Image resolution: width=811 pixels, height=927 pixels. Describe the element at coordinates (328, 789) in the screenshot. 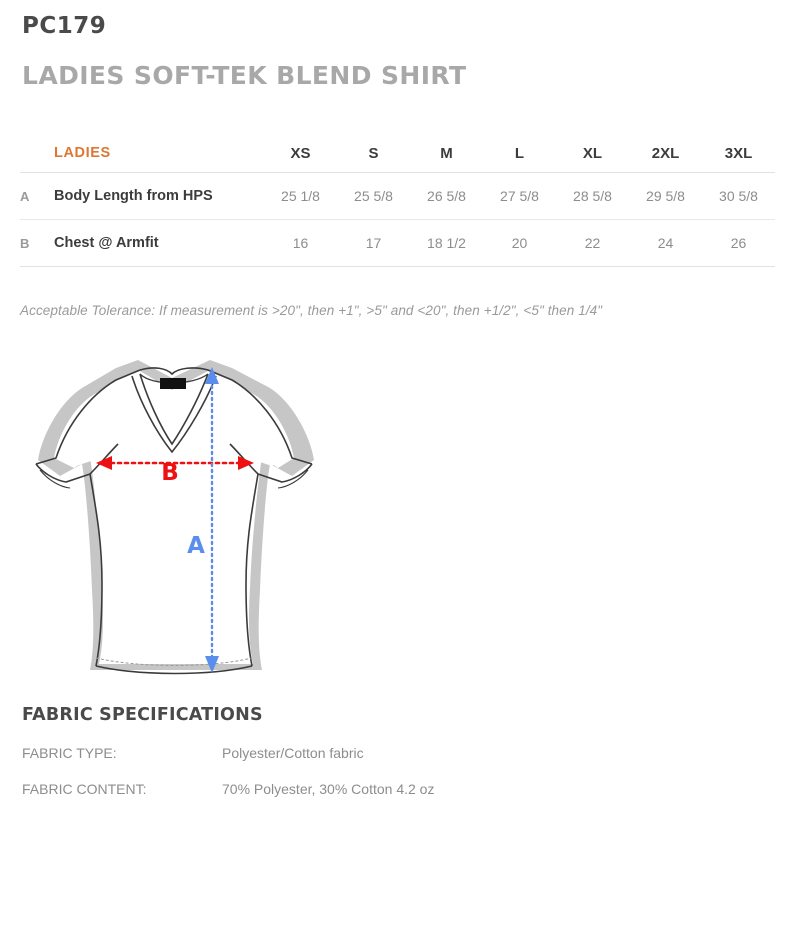

I see `fabric-content-value: 70% Polyester, 30% Cotton 4.2 oz` at that location.